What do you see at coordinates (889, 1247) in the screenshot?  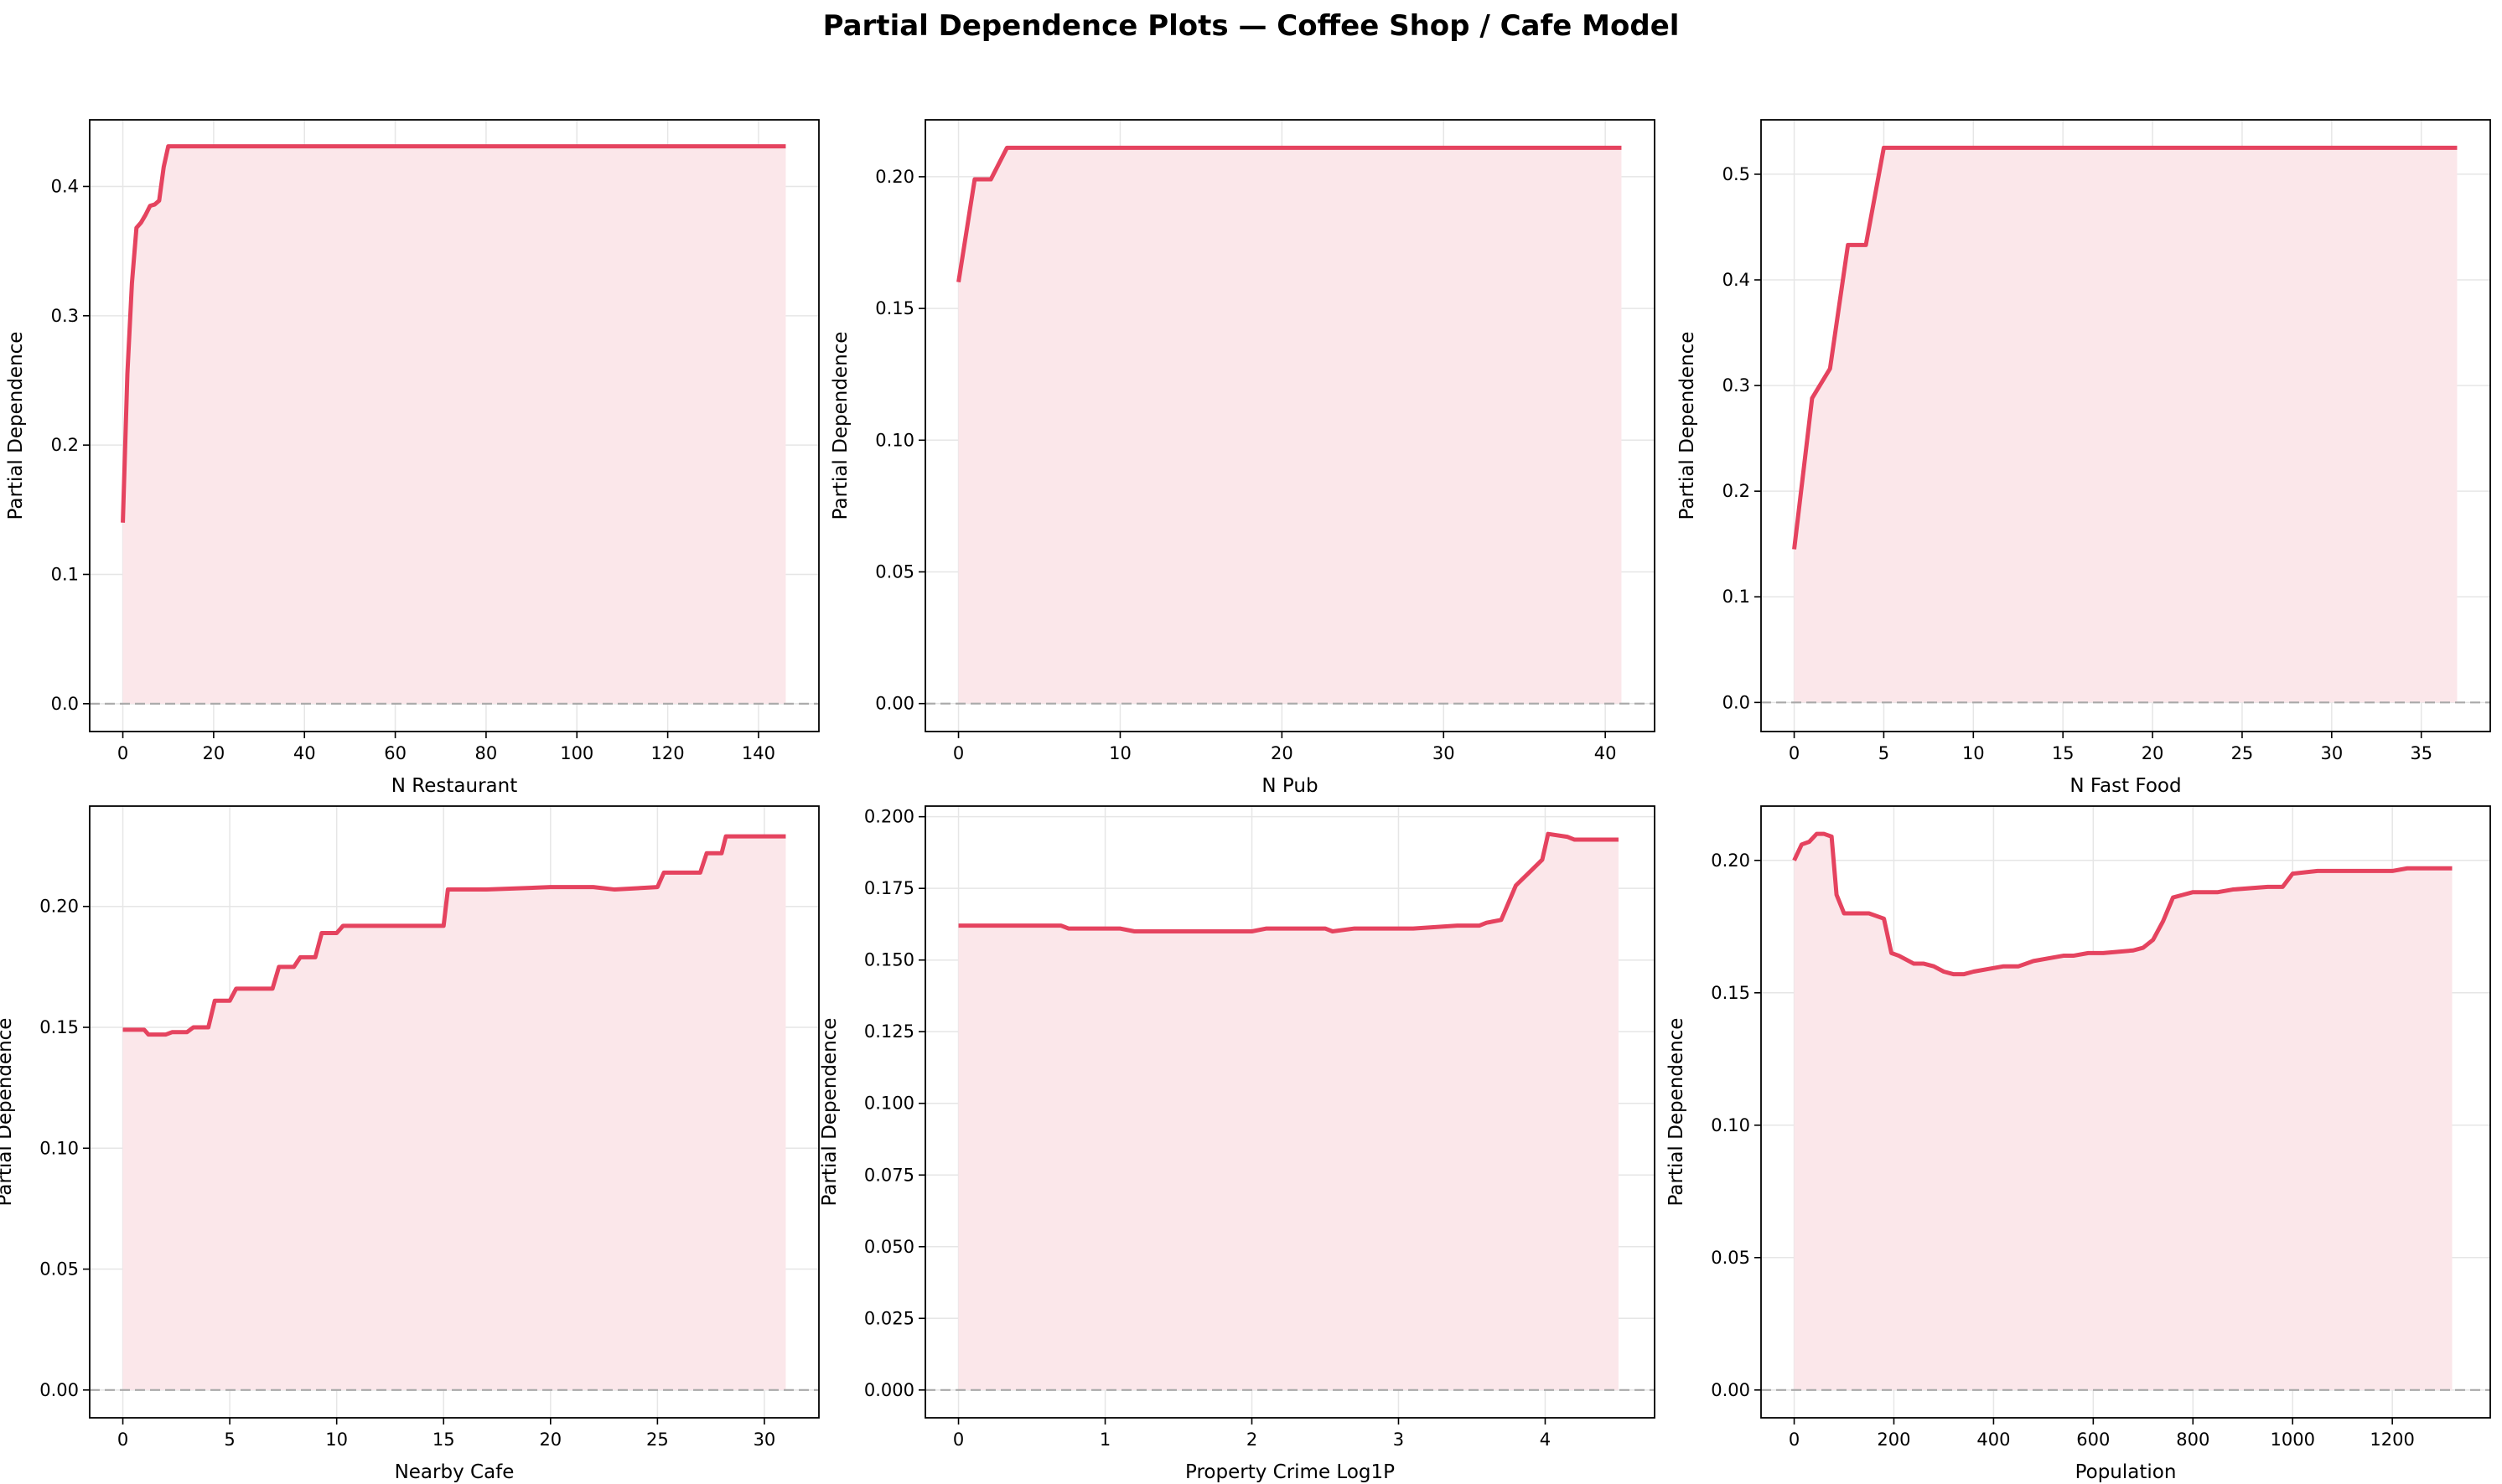 I see `y-tick-label: 0.050` at bounding box center [889, 1247].